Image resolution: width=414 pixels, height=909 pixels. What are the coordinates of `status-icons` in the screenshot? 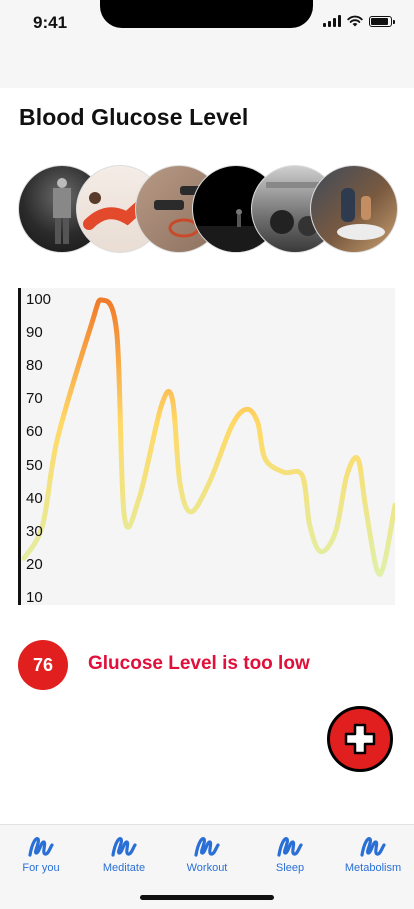 It's located at (359, 21).